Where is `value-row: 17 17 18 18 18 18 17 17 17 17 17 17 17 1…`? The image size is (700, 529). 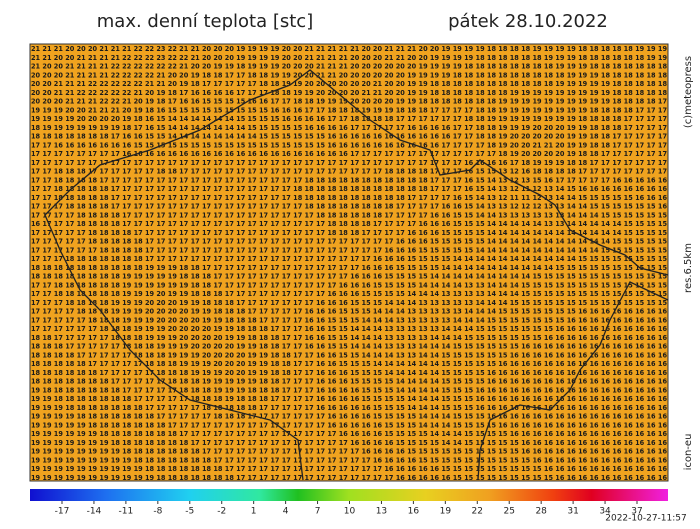
value-row: 17 17 18 18 18 18 17 17 17 17 17 17 17 1… is located at coordinates (349, 180).